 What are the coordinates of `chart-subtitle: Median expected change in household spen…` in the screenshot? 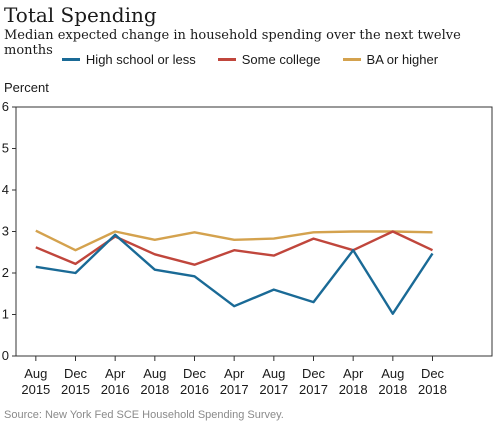 It's located at (232, 43).